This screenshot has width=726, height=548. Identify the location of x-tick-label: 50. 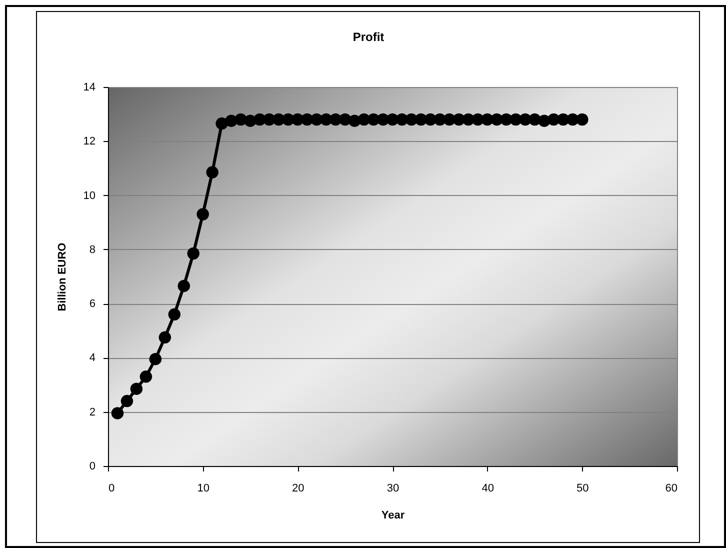
(582, 488).